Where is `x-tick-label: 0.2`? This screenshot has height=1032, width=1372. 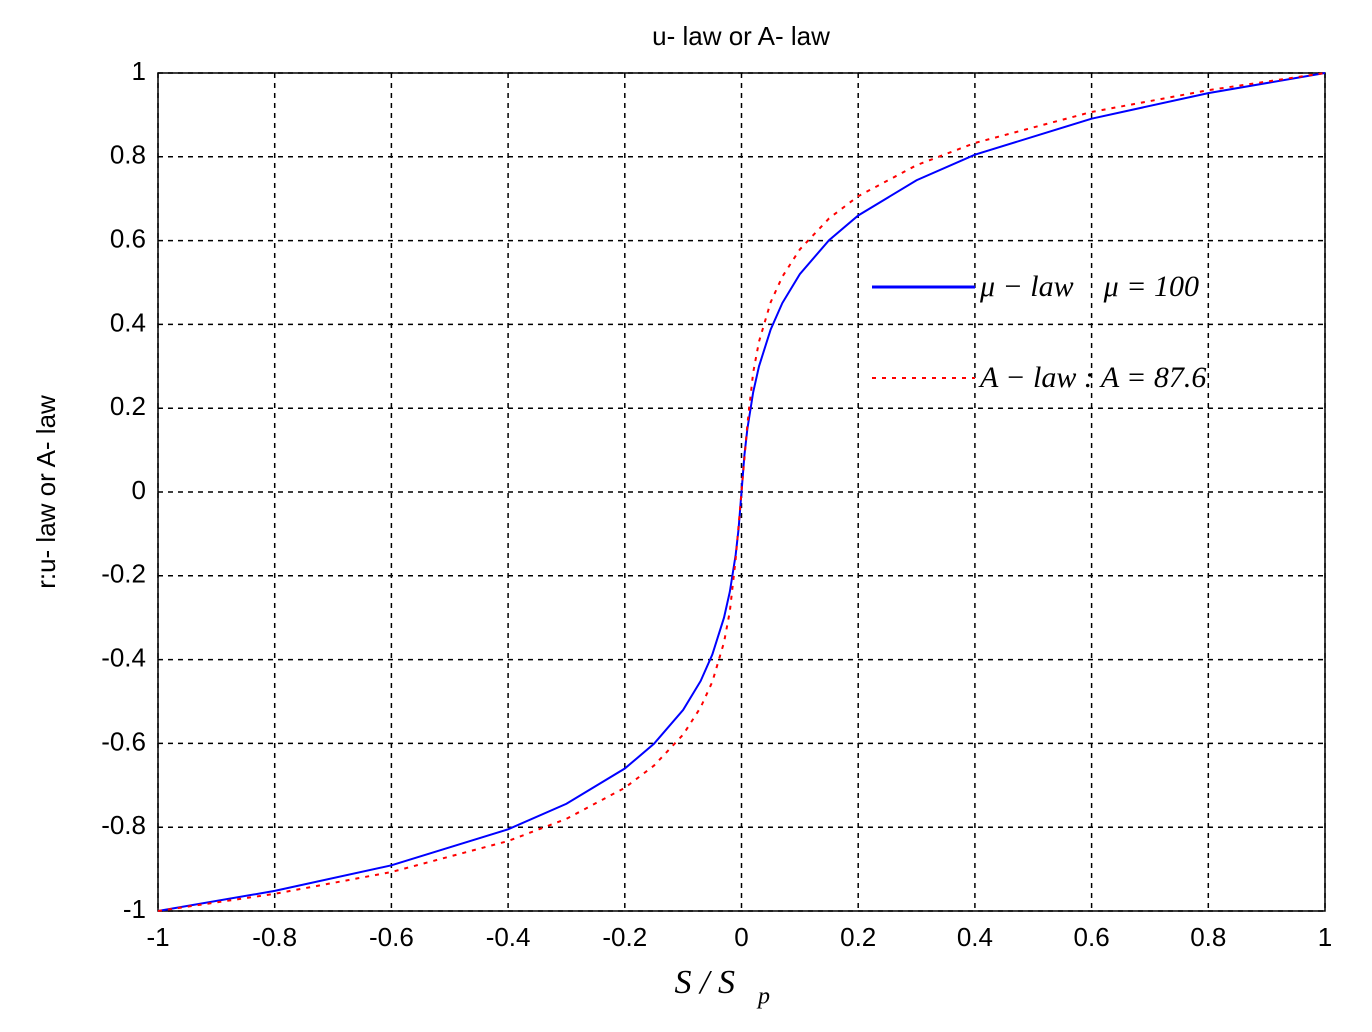 x-tick-label: 0.2 is located at coordinates (858, 937).